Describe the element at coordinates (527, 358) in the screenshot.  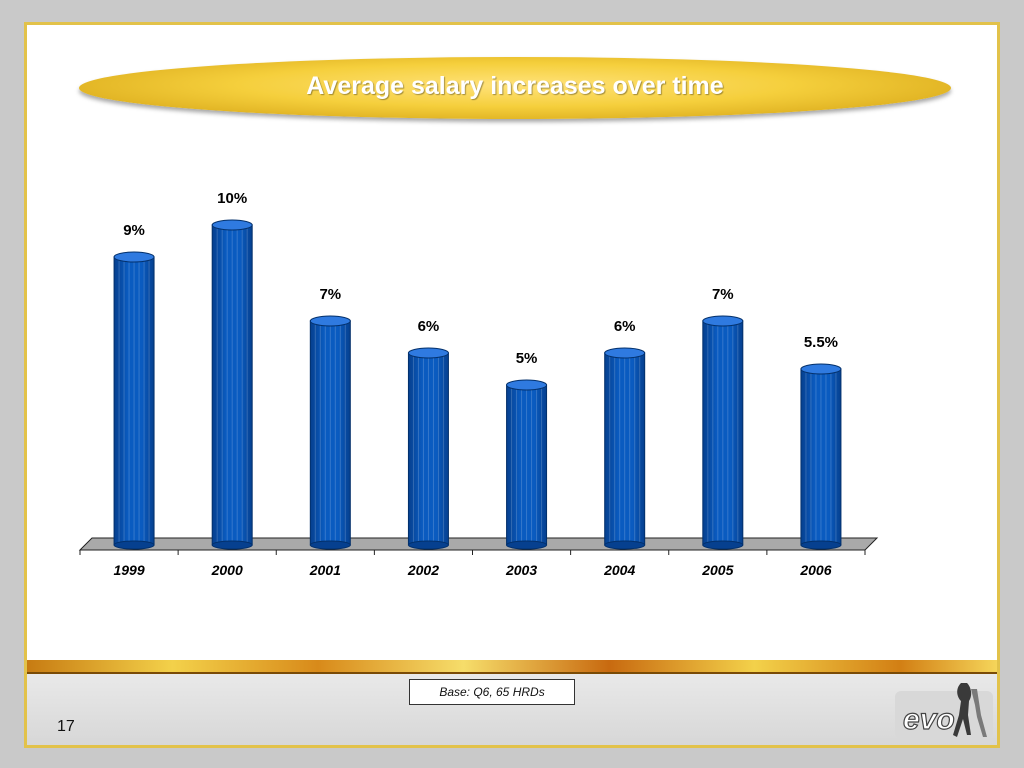
I see `data-label-2003: 5%` at that location.